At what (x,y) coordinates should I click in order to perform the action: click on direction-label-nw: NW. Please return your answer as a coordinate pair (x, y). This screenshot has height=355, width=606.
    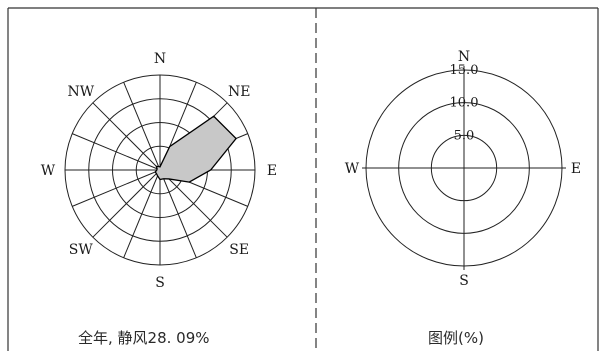
    Looking at the image, I should click on (80, 92).